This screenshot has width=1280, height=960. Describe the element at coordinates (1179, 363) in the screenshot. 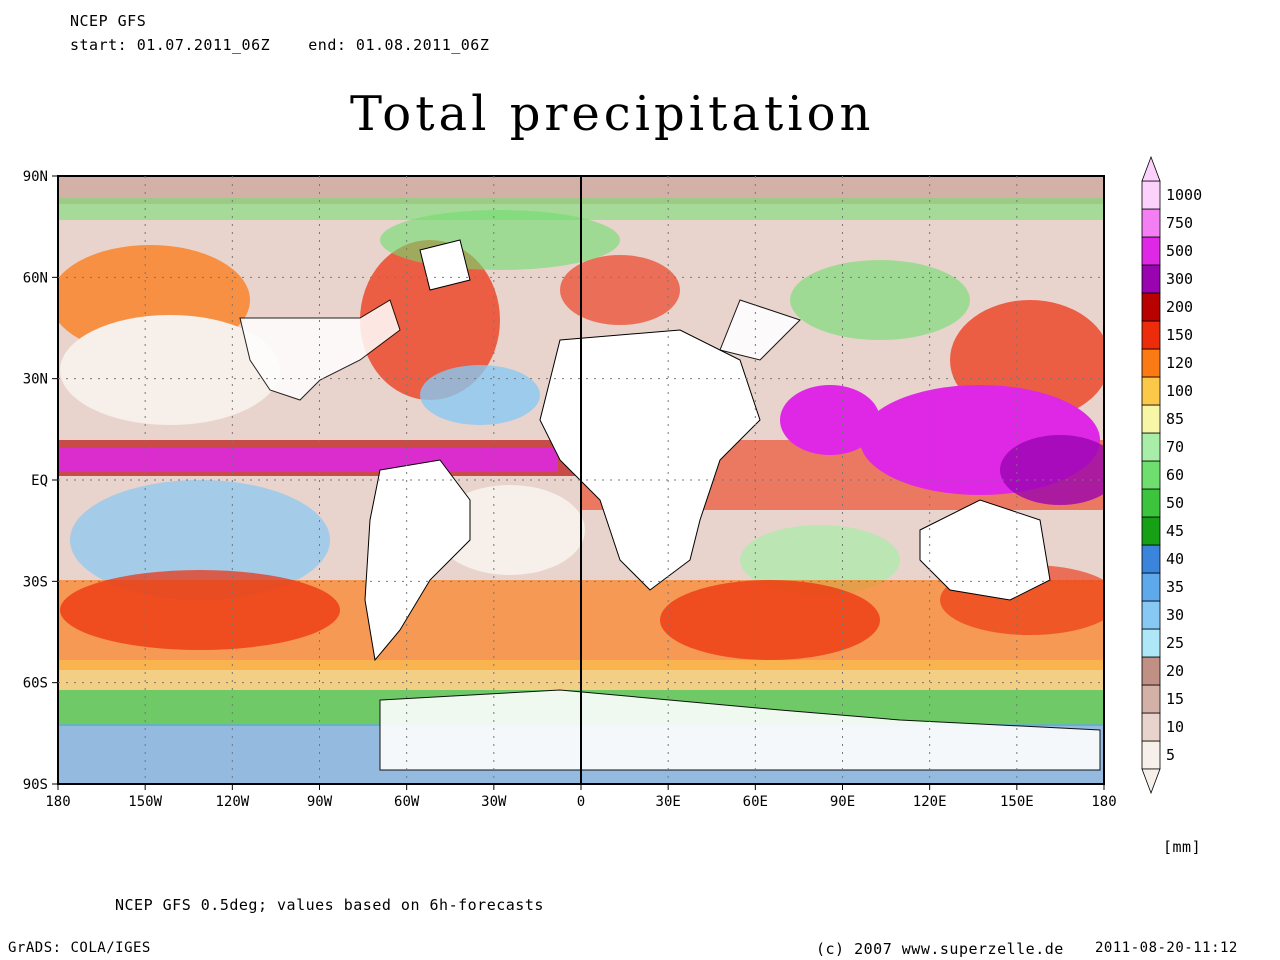

I see `colorbar-level-label: 120` at that location.